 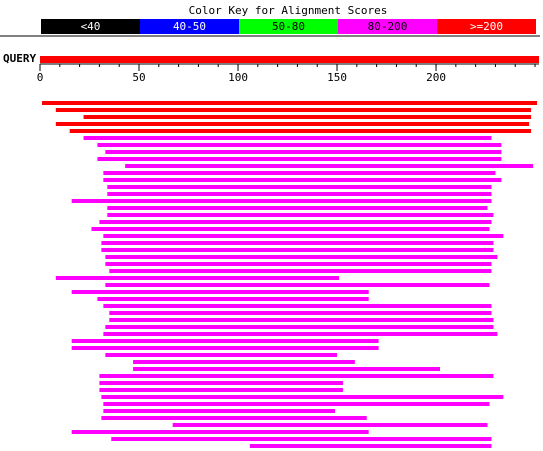 What do you see at coordinates (289, 59) in the screenshot?
I see `query-bar` at bounding box center [289, 59].